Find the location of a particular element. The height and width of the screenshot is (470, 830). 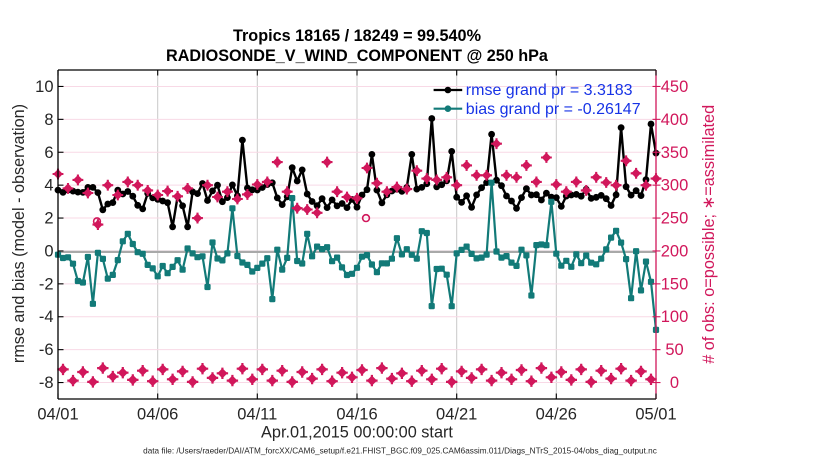

svg-text: rmse grand pr = 3.3183 is located at coordinates (549, 90).